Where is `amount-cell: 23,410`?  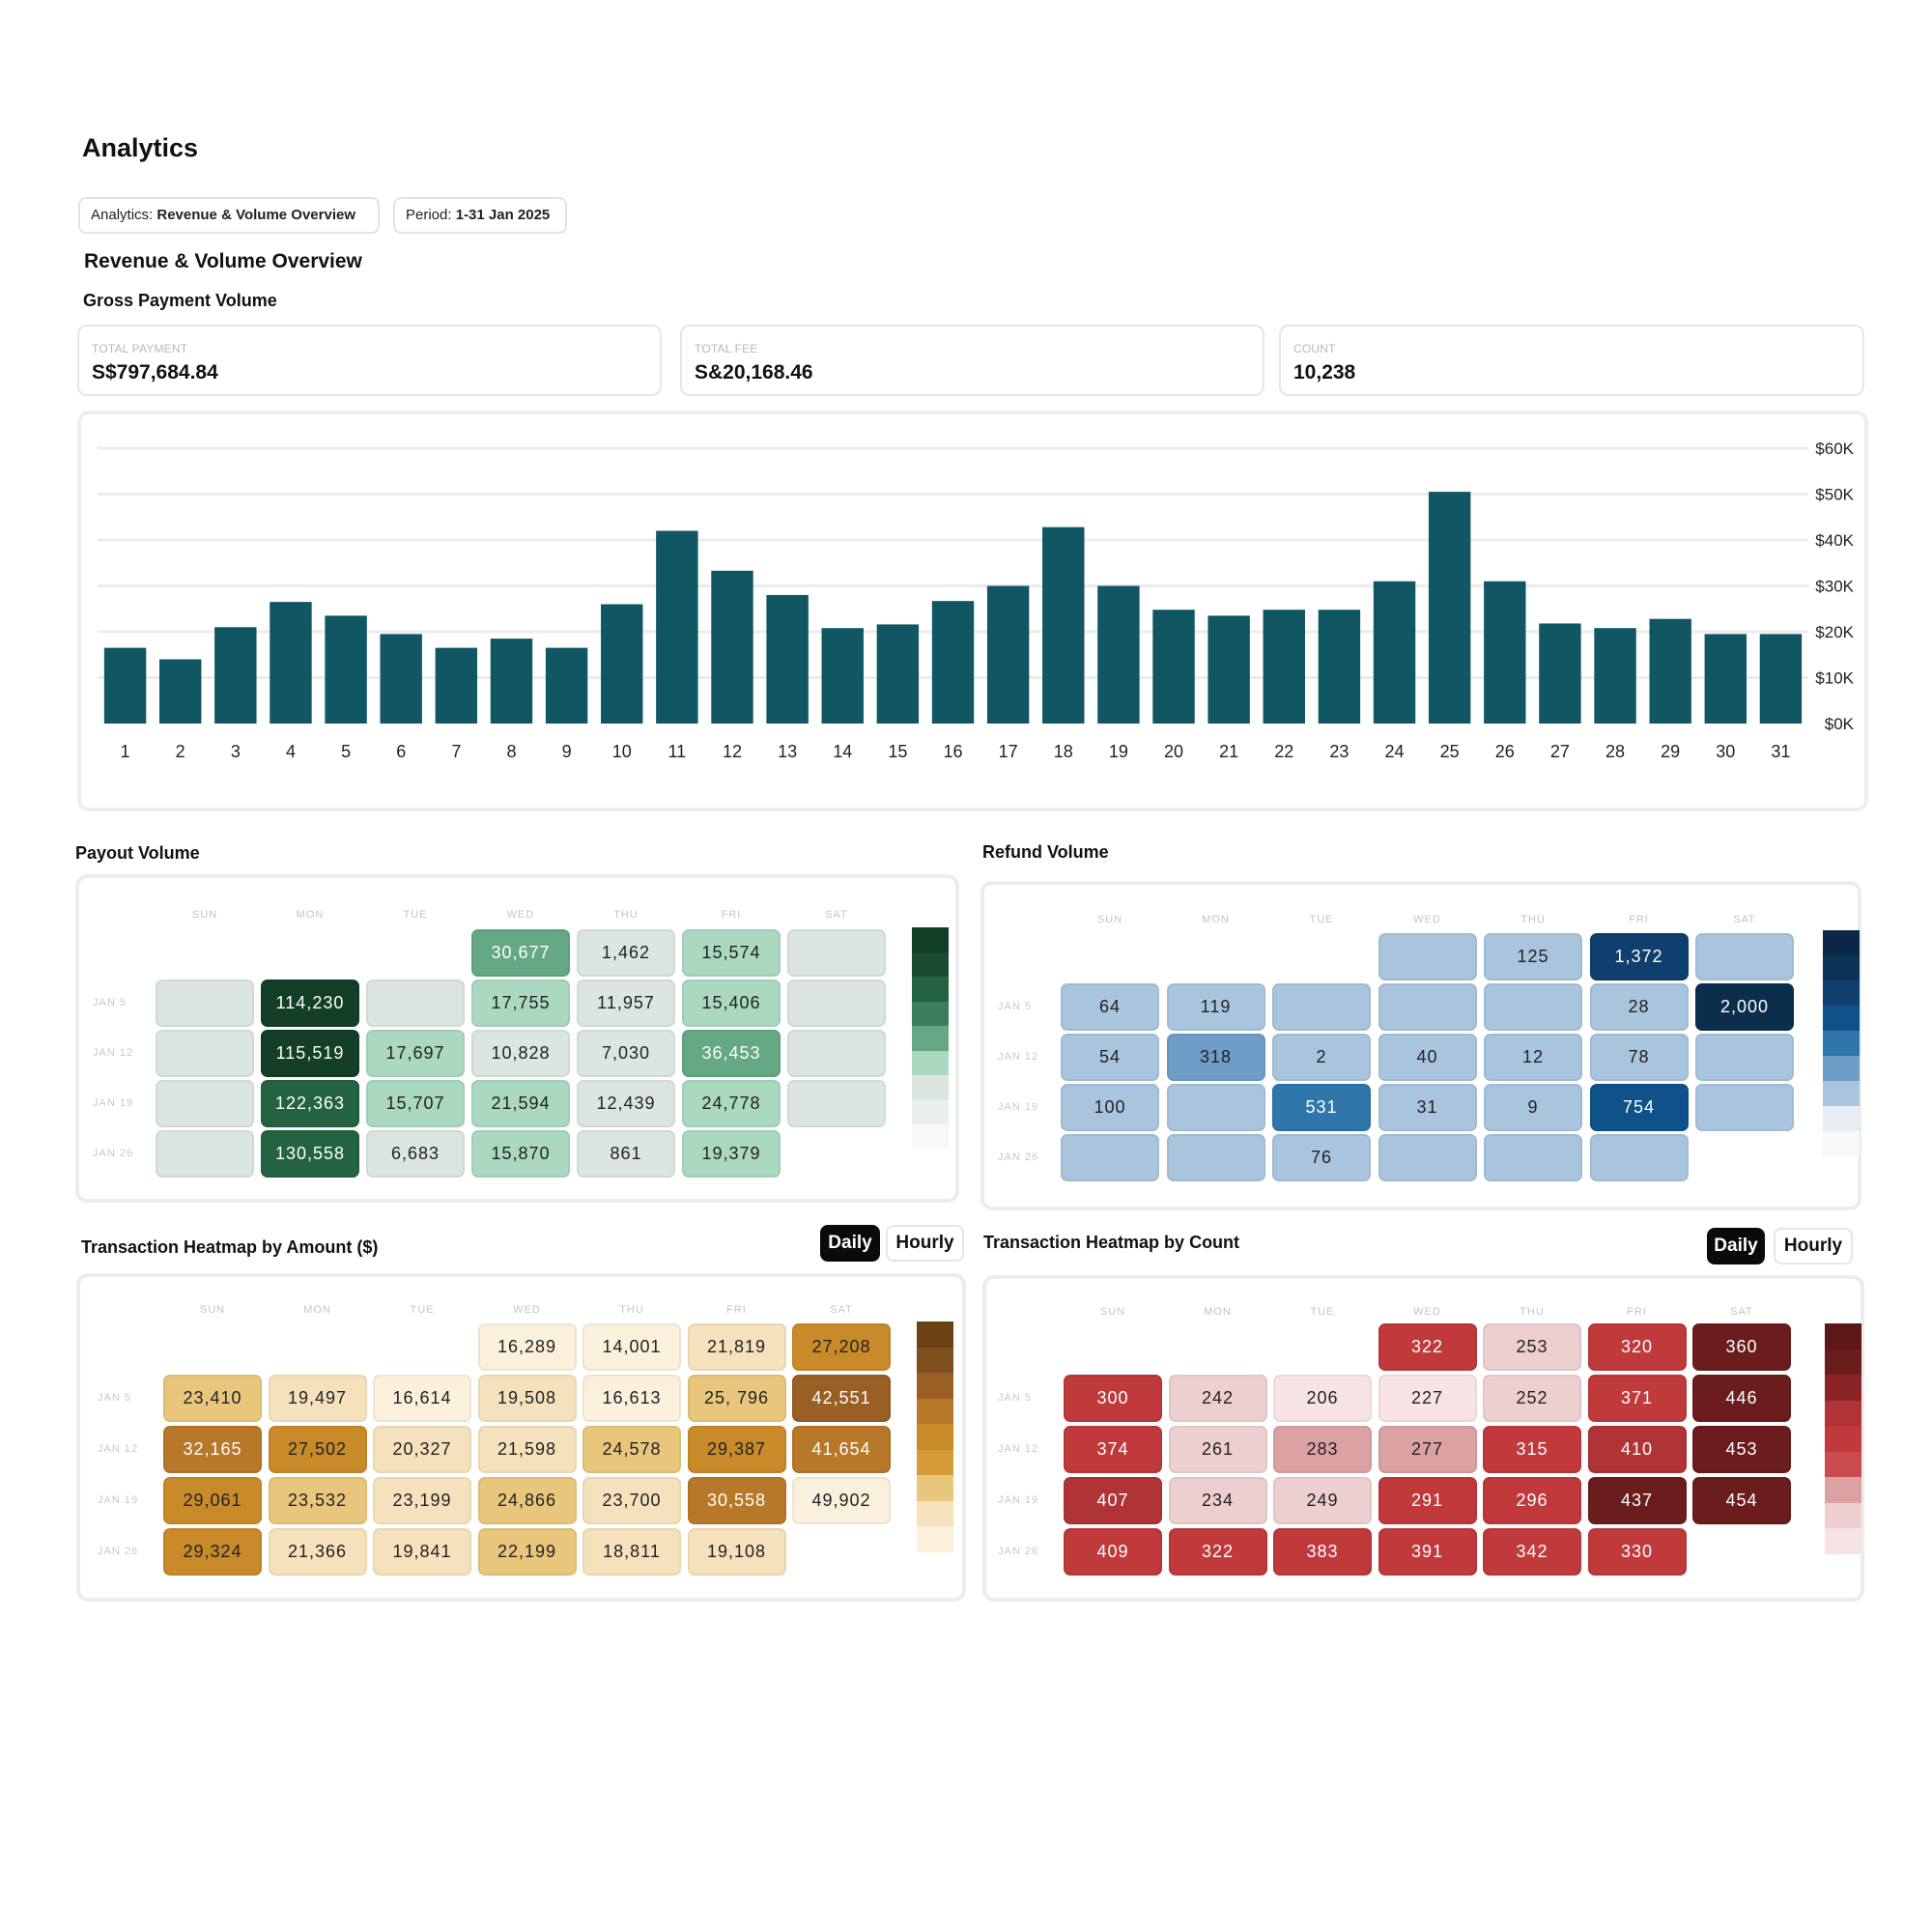
amount-cell: 23,410 is located at coordinates (212, 1398).